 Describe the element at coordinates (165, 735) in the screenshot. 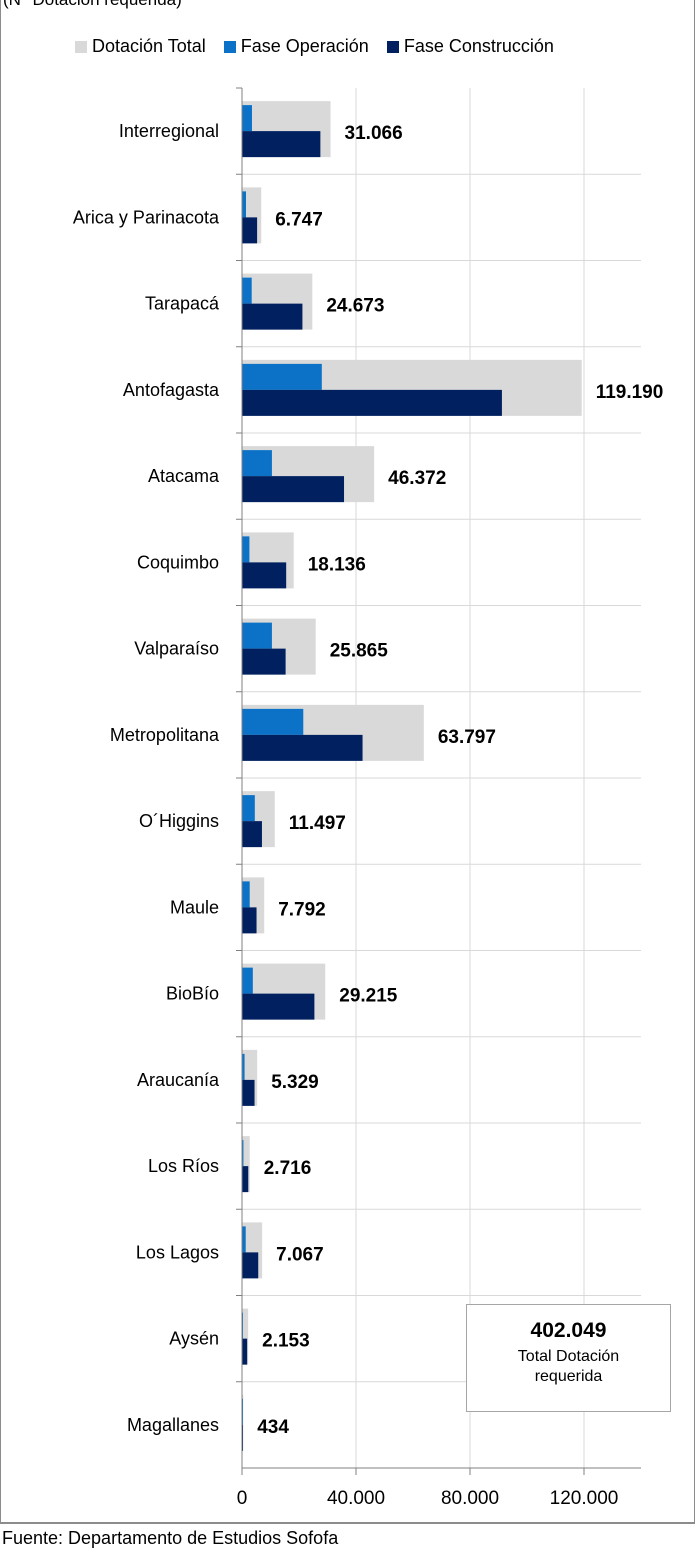

I see `category-label: Metropolitana` at that location.